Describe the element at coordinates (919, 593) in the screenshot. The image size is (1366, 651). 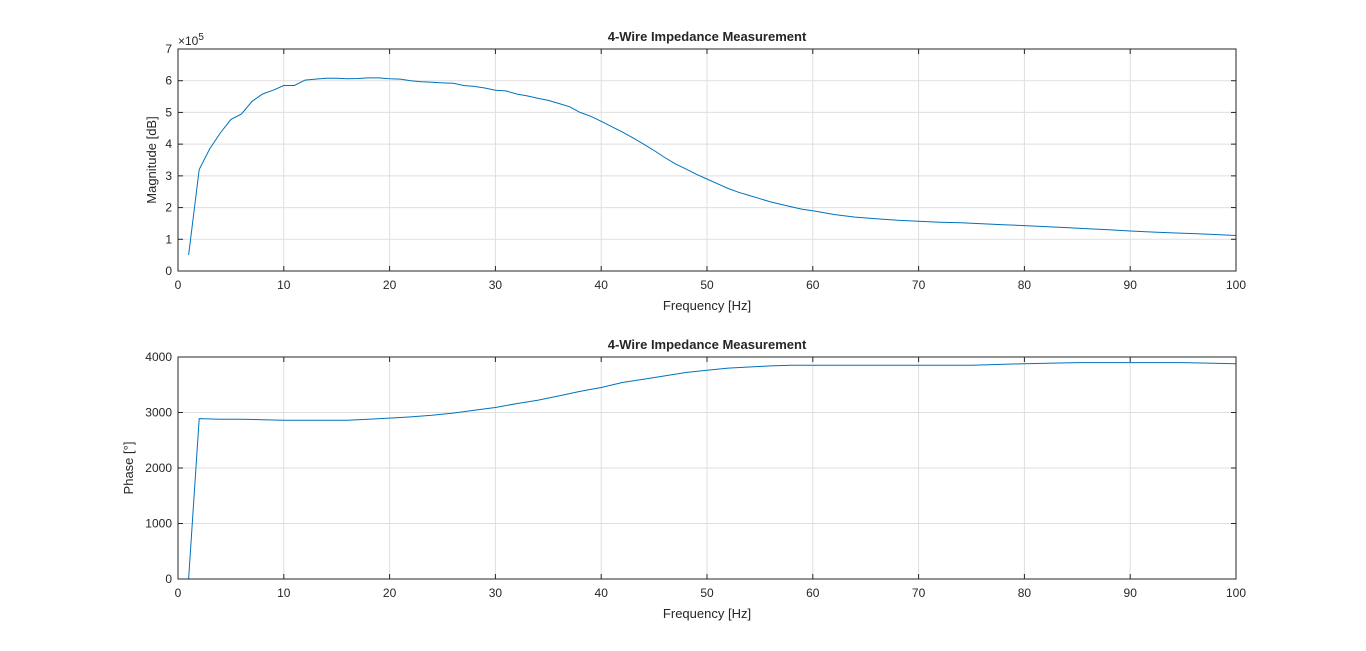
I see `phase-x-tick-label: 70` at that location.